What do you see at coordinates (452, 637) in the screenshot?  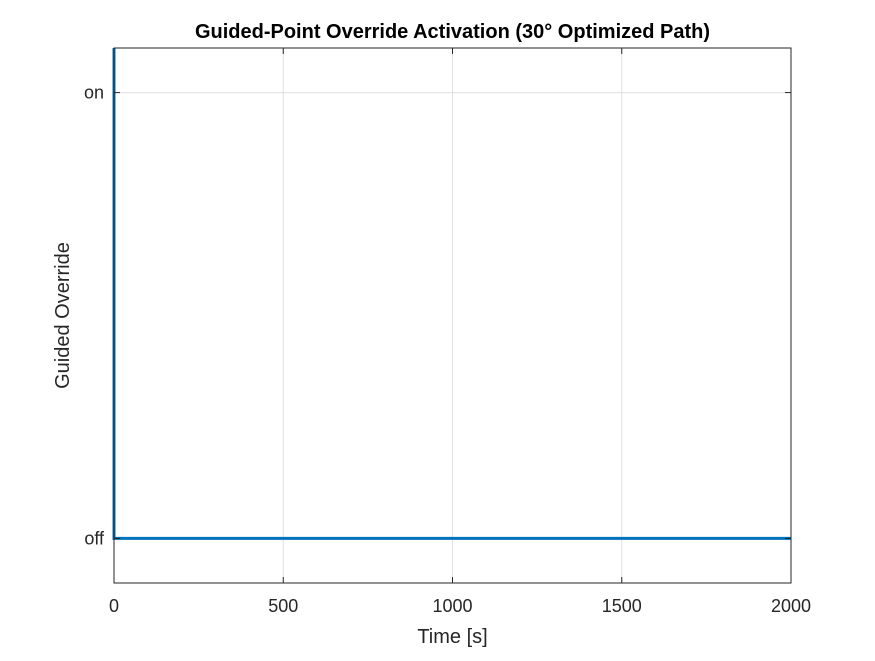 I see `x-axis-label: Time [s]` at bounding box center [452, 637].